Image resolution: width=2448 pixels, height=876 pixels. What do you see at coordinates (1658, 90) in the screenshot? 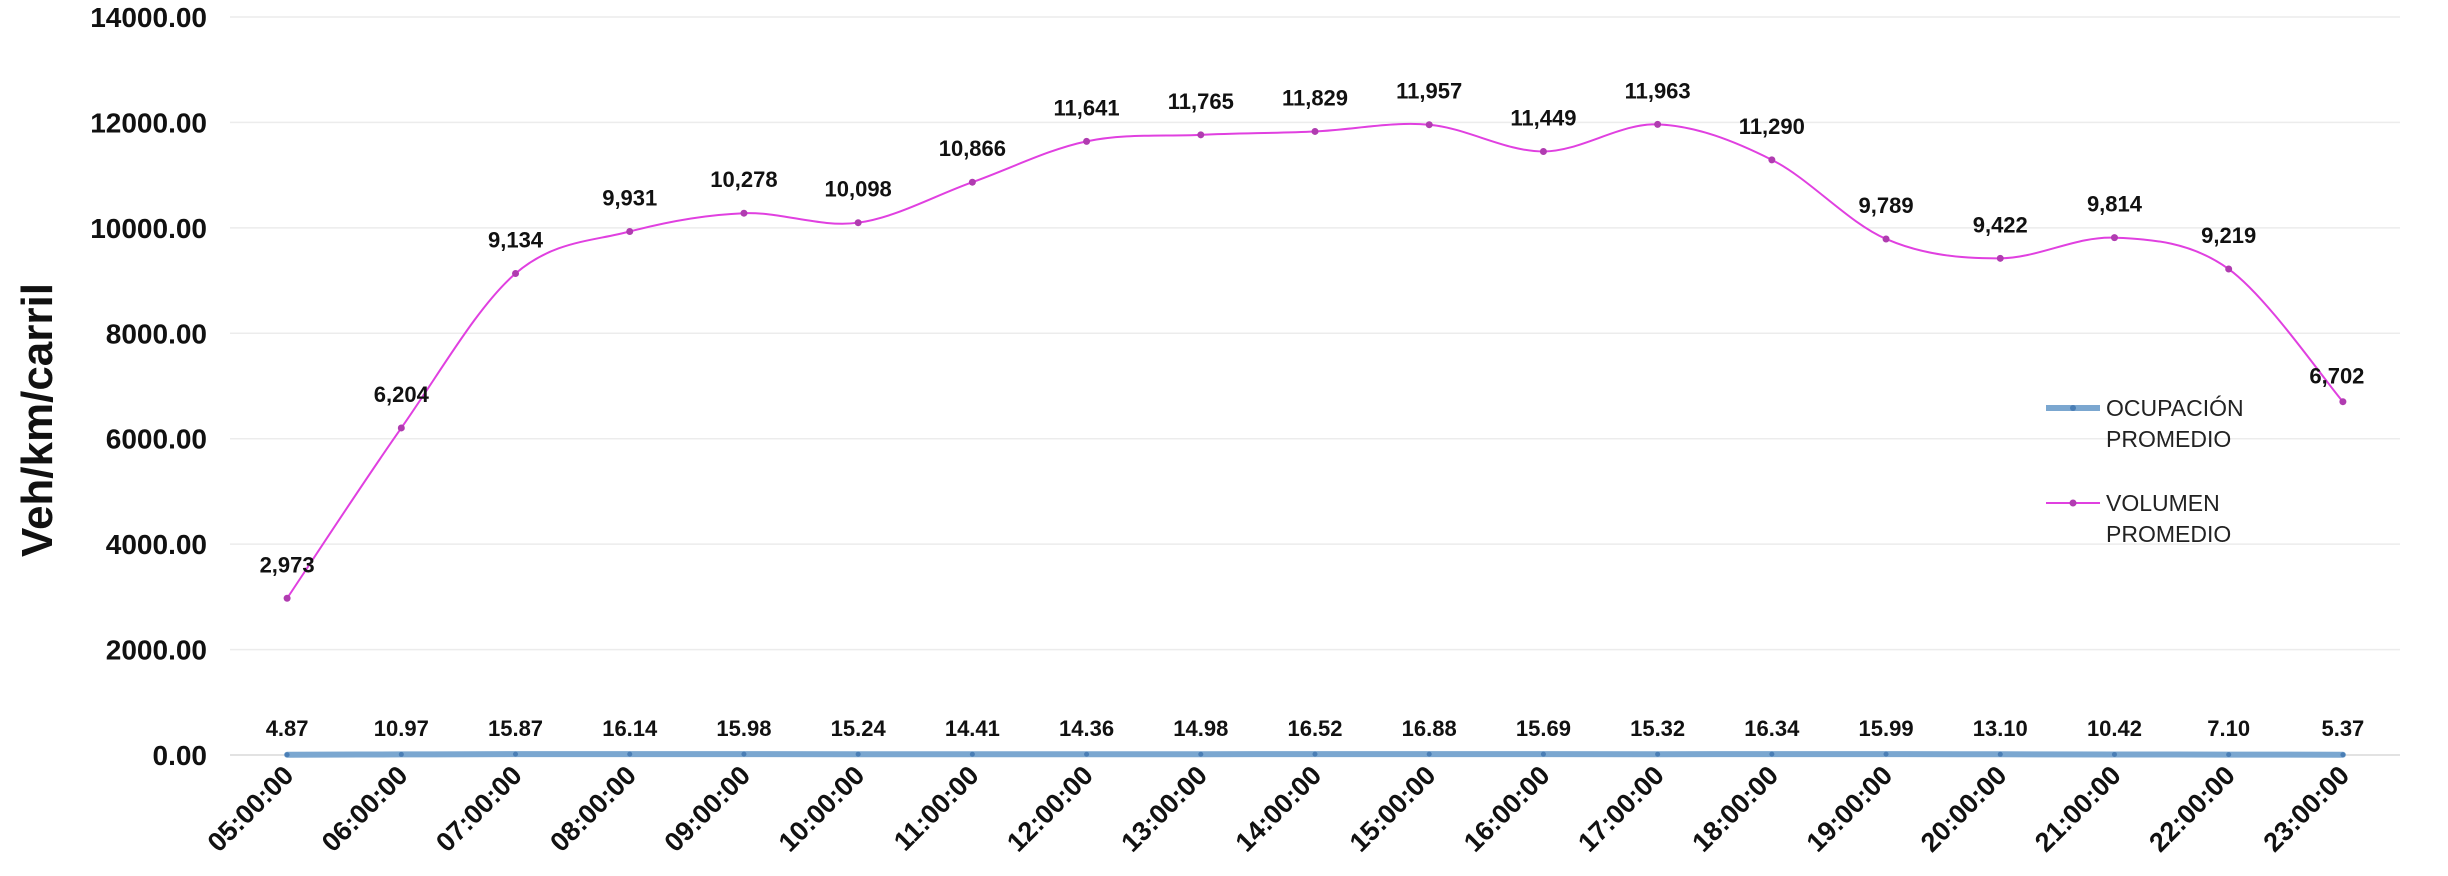
I see `data-label-volumen: 11,963` at bounding box center [1658, 90].